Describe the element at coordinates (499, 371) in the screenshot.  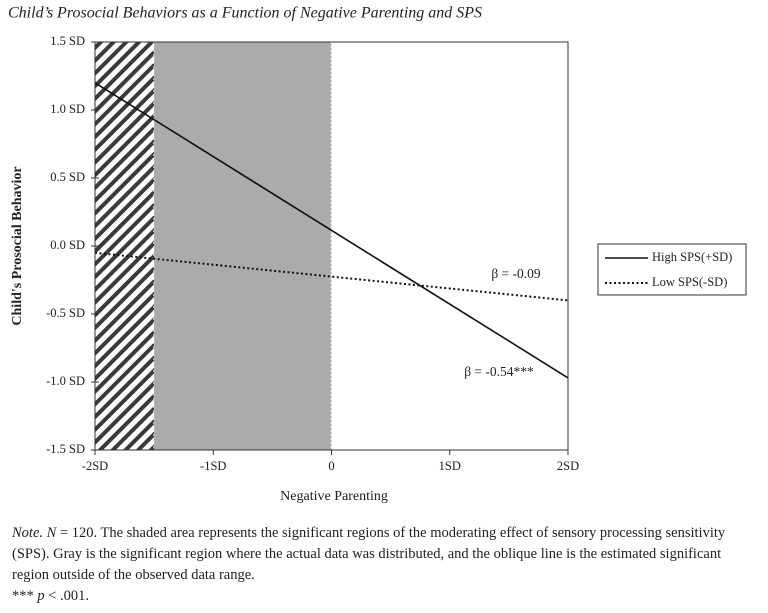
I see `annotation: β = -0.54***` at that location.